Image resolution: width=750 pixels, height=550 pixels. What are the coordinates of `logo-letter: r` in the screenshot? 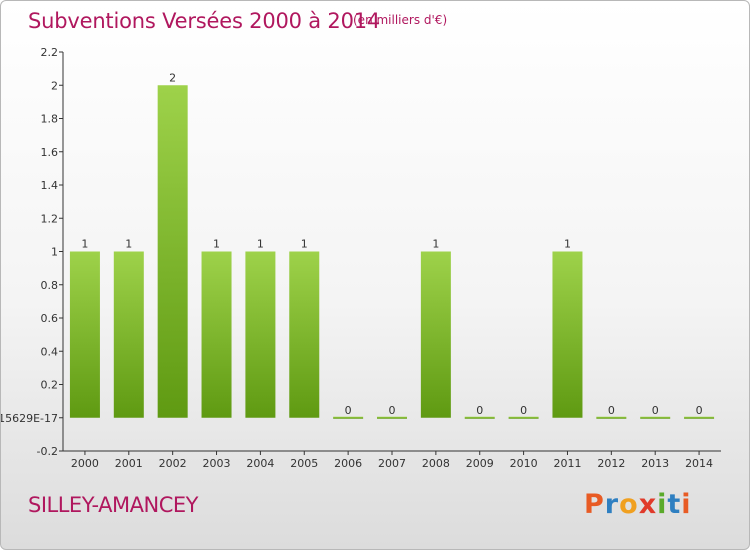 It's located at (612, 504).